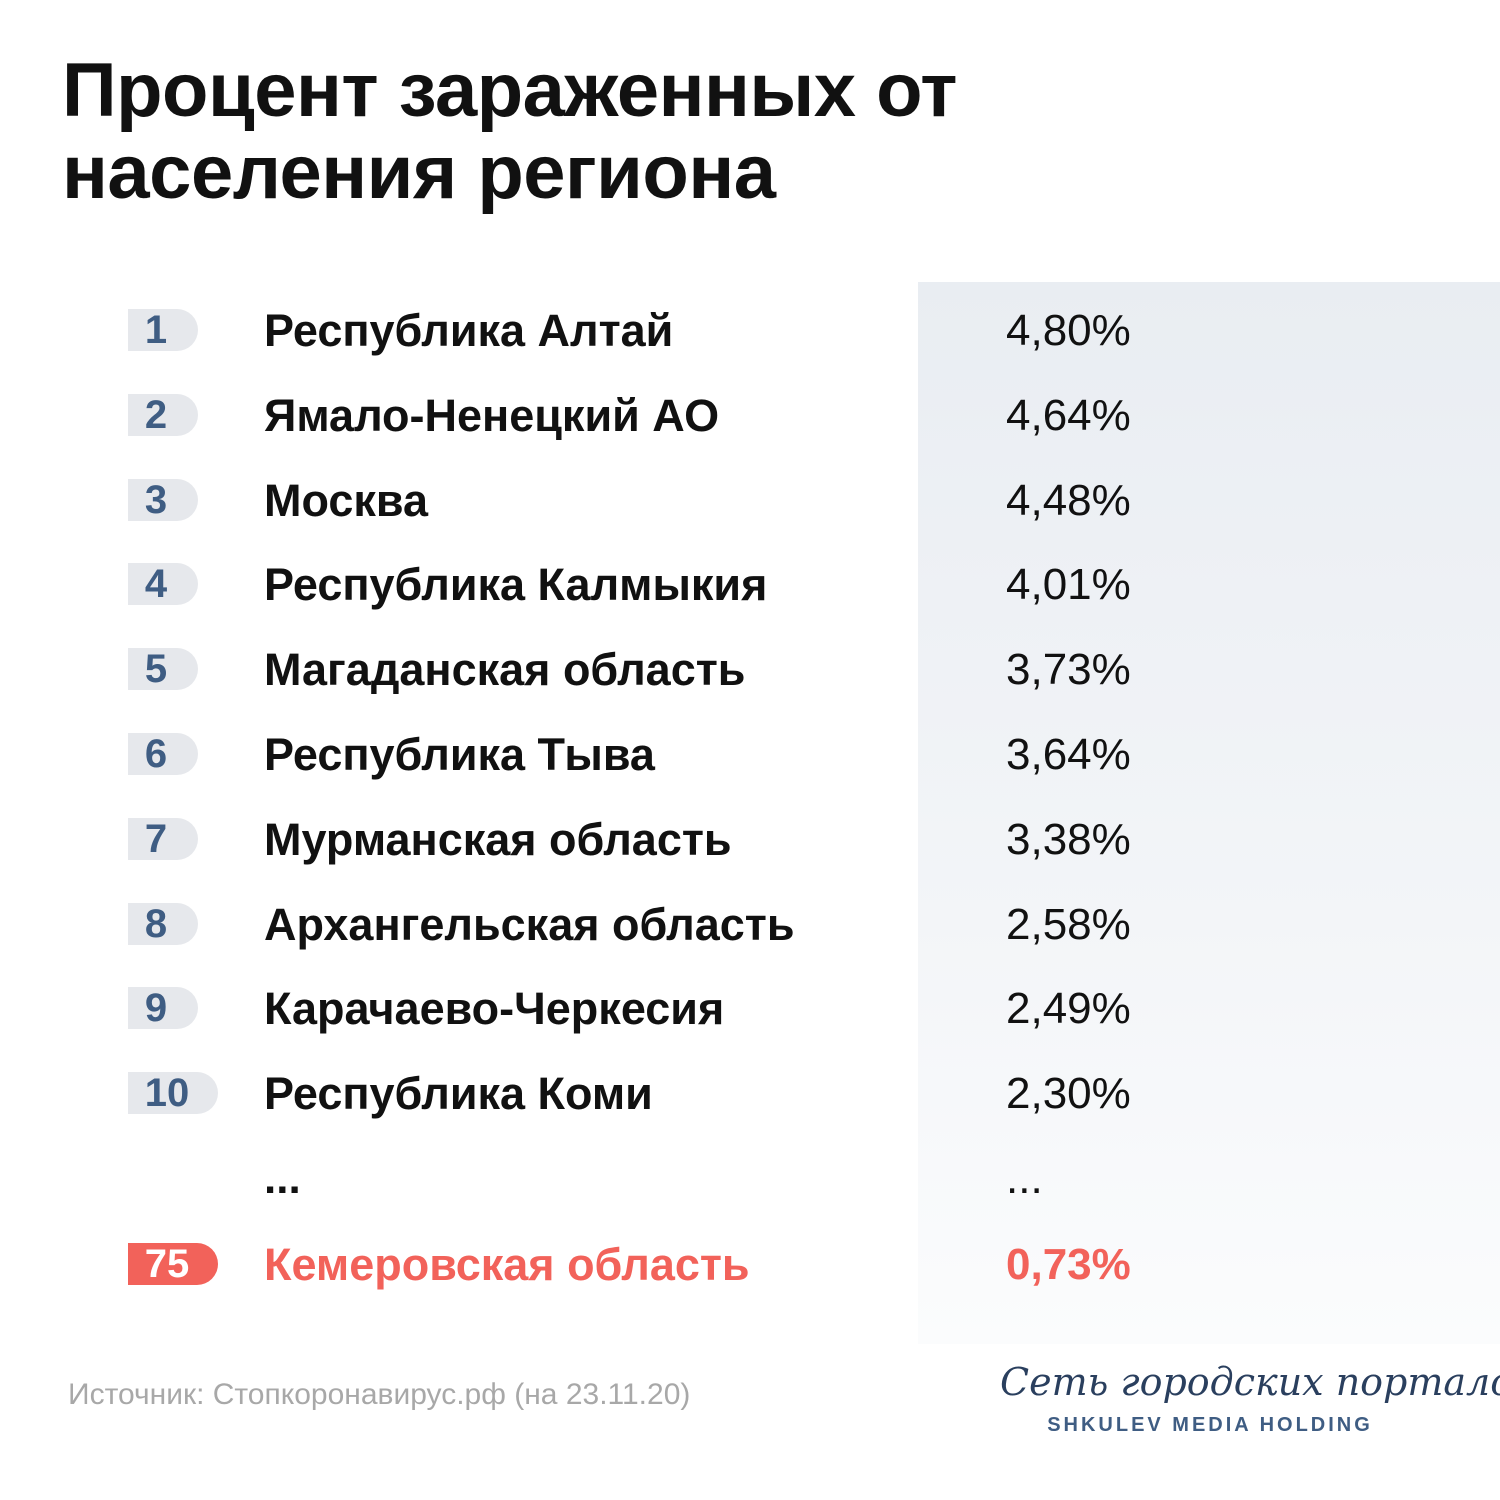  What do you see at coordinates (1250, 1382) in the screenshot?
I see `logo-script-text: Сеть городских порталов` at bounding box center [1250, 1382].